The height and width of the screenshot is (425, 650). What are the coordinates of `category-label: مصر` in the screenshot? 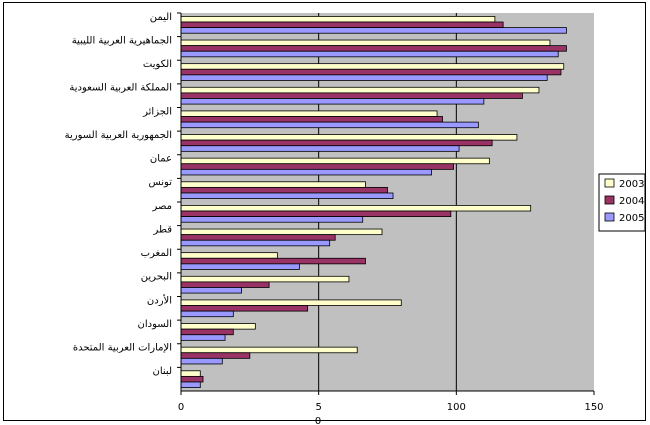 It's located at (161, 206).